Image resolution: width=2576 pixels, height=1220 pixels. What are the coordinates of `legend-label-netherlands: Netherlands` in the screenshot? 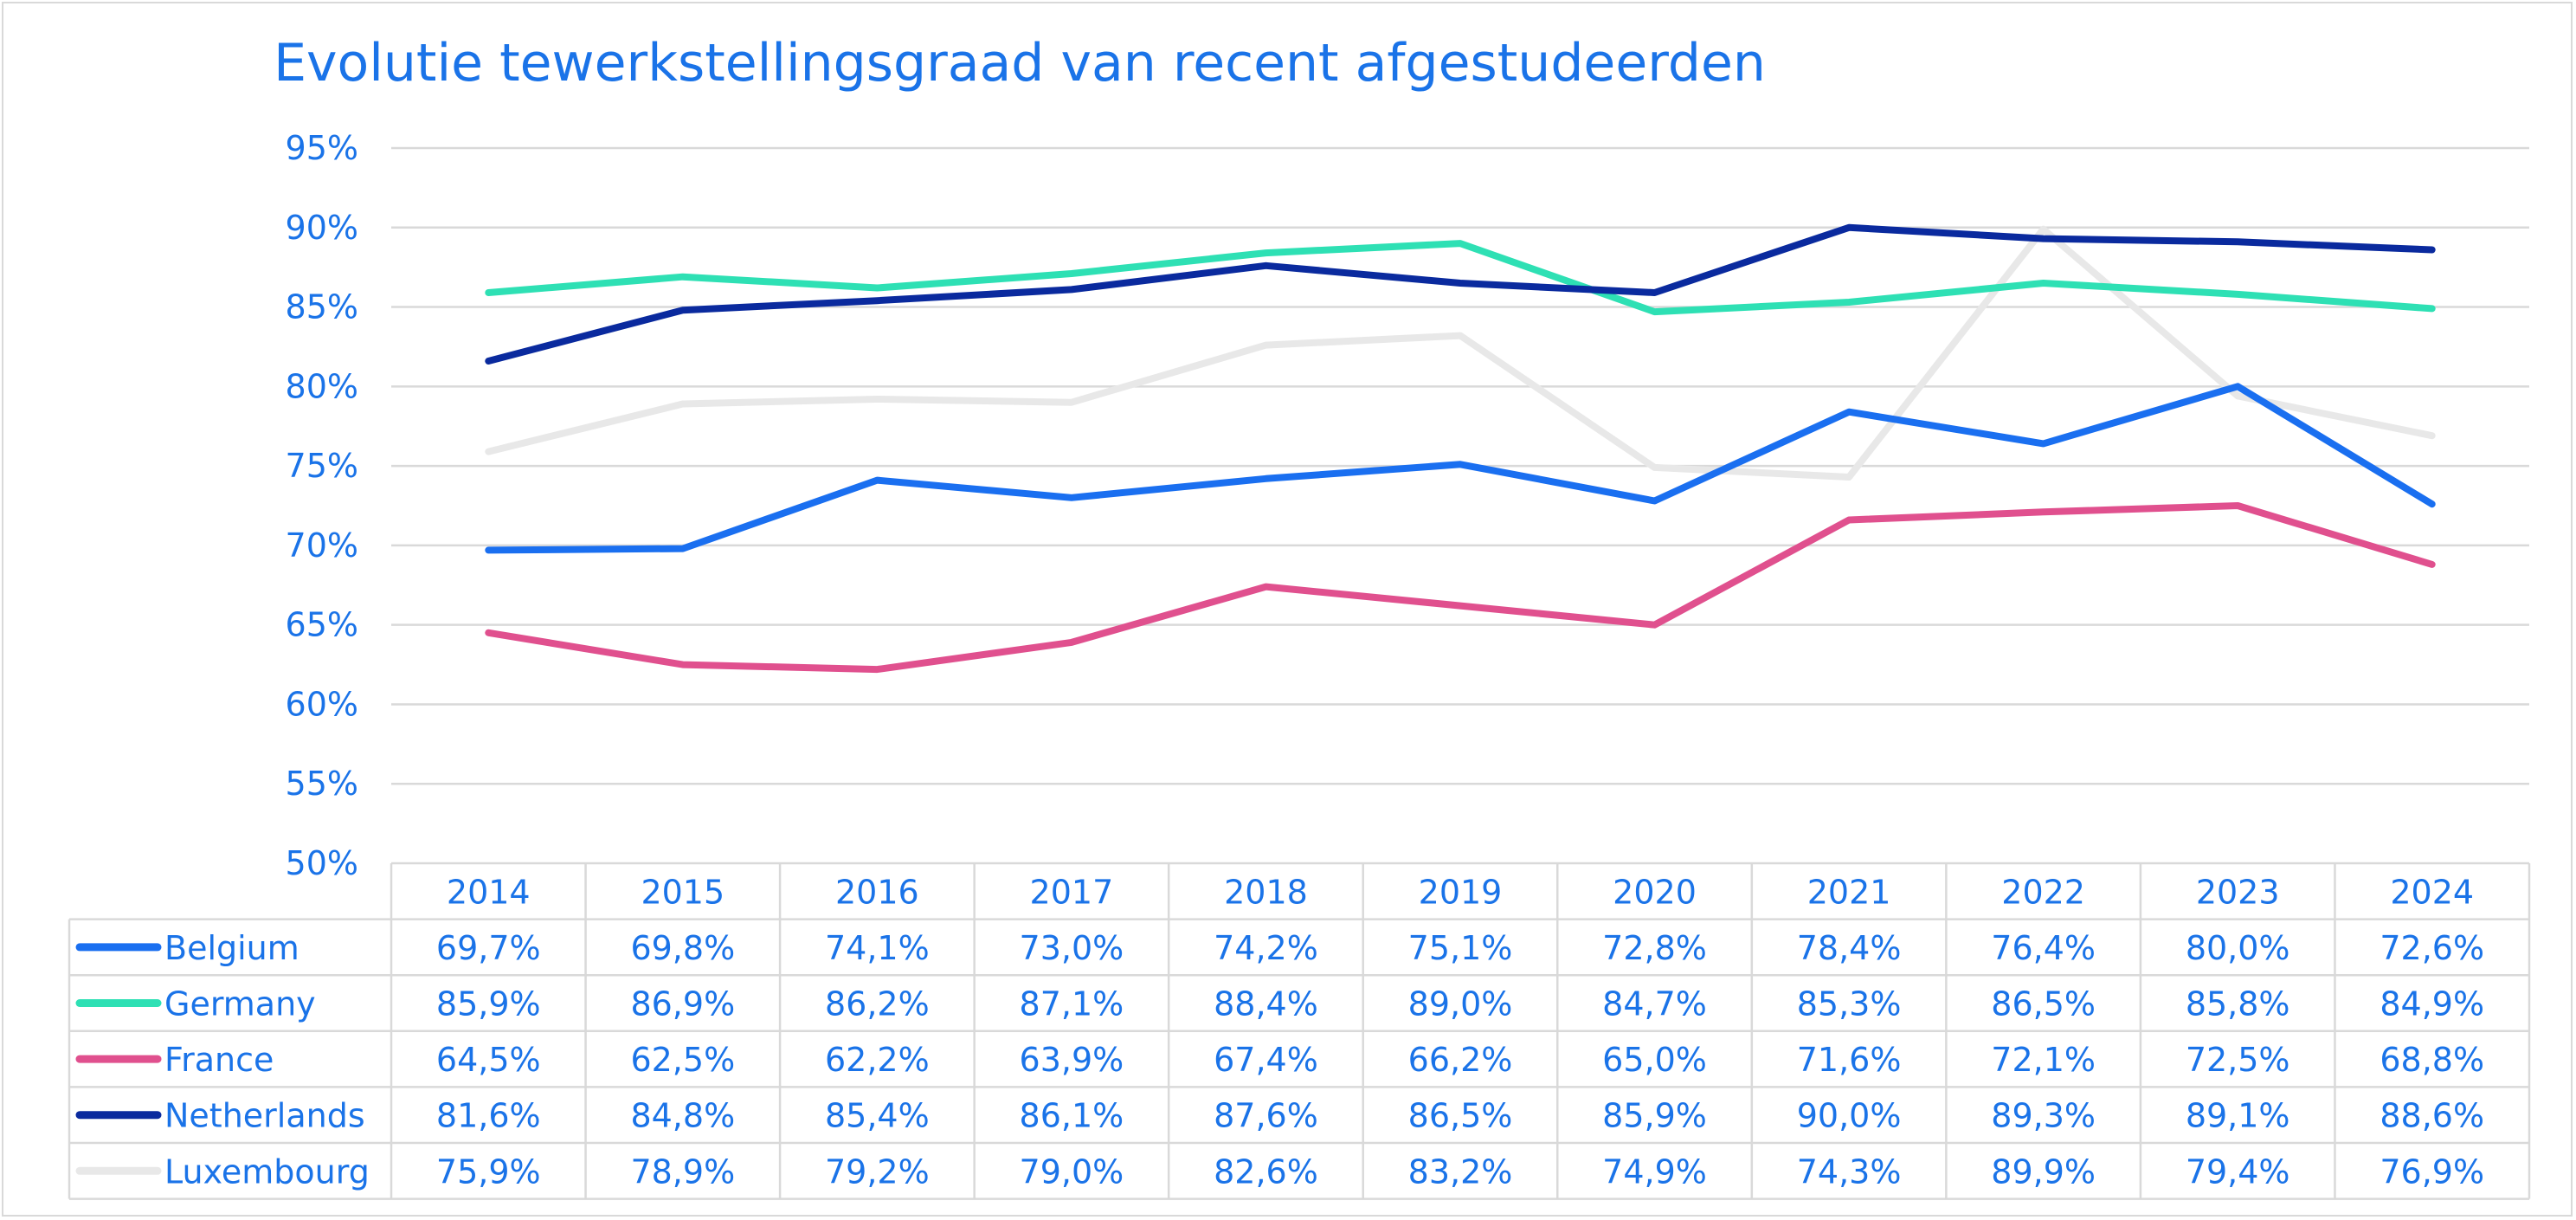 It's located at (264, 1116).